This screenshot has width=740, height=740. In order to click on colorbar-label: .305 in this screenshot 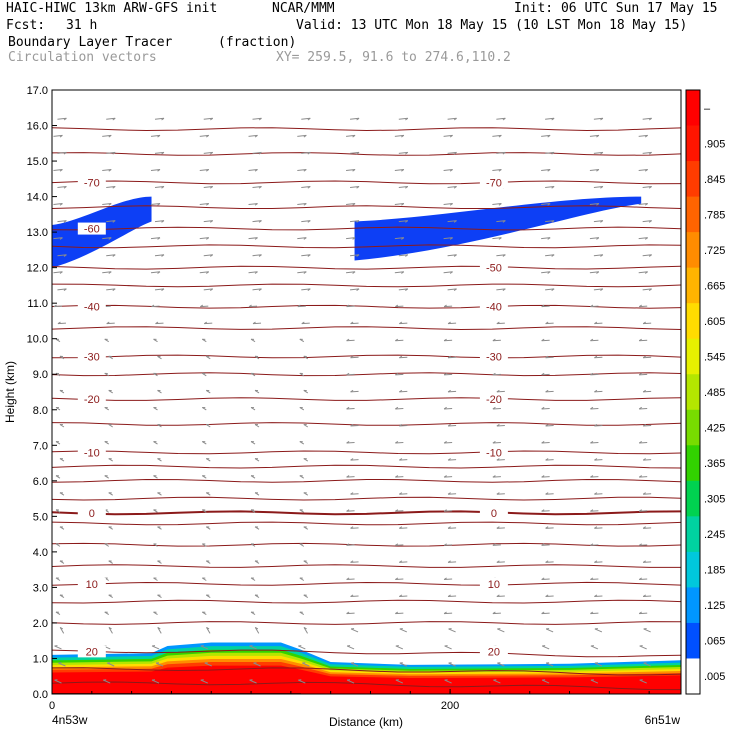, I will do `click(714, 500)`.